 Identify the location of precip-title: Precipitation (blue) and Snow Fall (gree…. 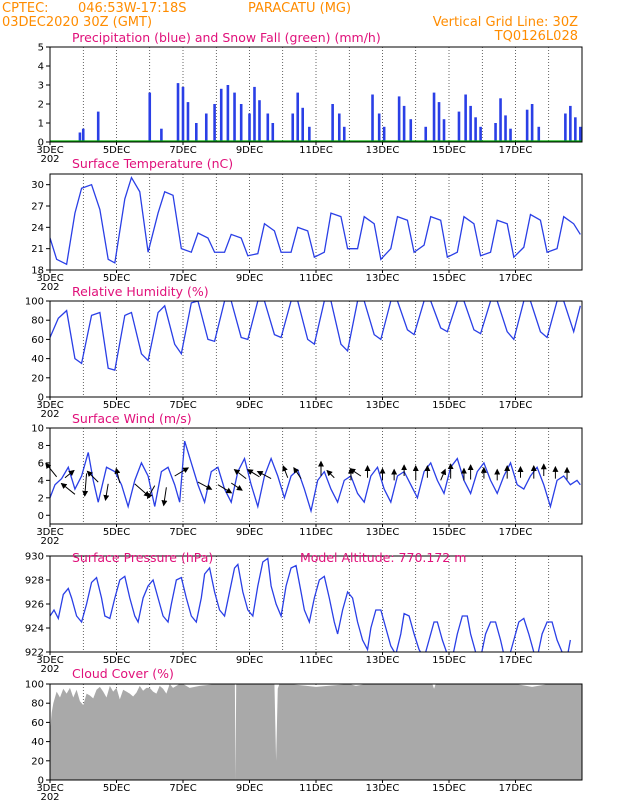
(226, 37).